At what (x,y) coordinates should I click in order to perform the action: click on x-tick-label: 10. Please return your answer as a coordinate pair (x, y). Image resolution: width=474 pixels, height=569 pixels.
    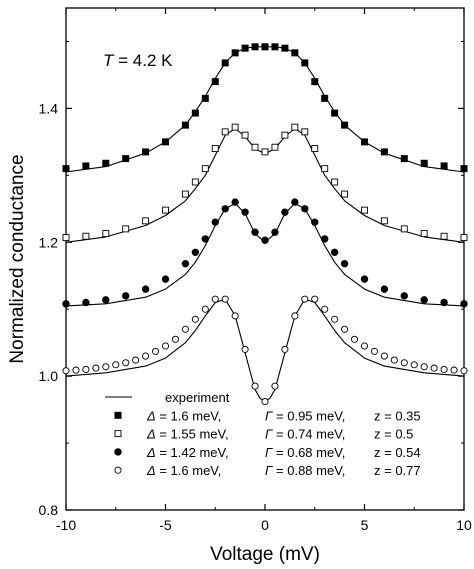
    Looking at the image, I should click on (464, 525).